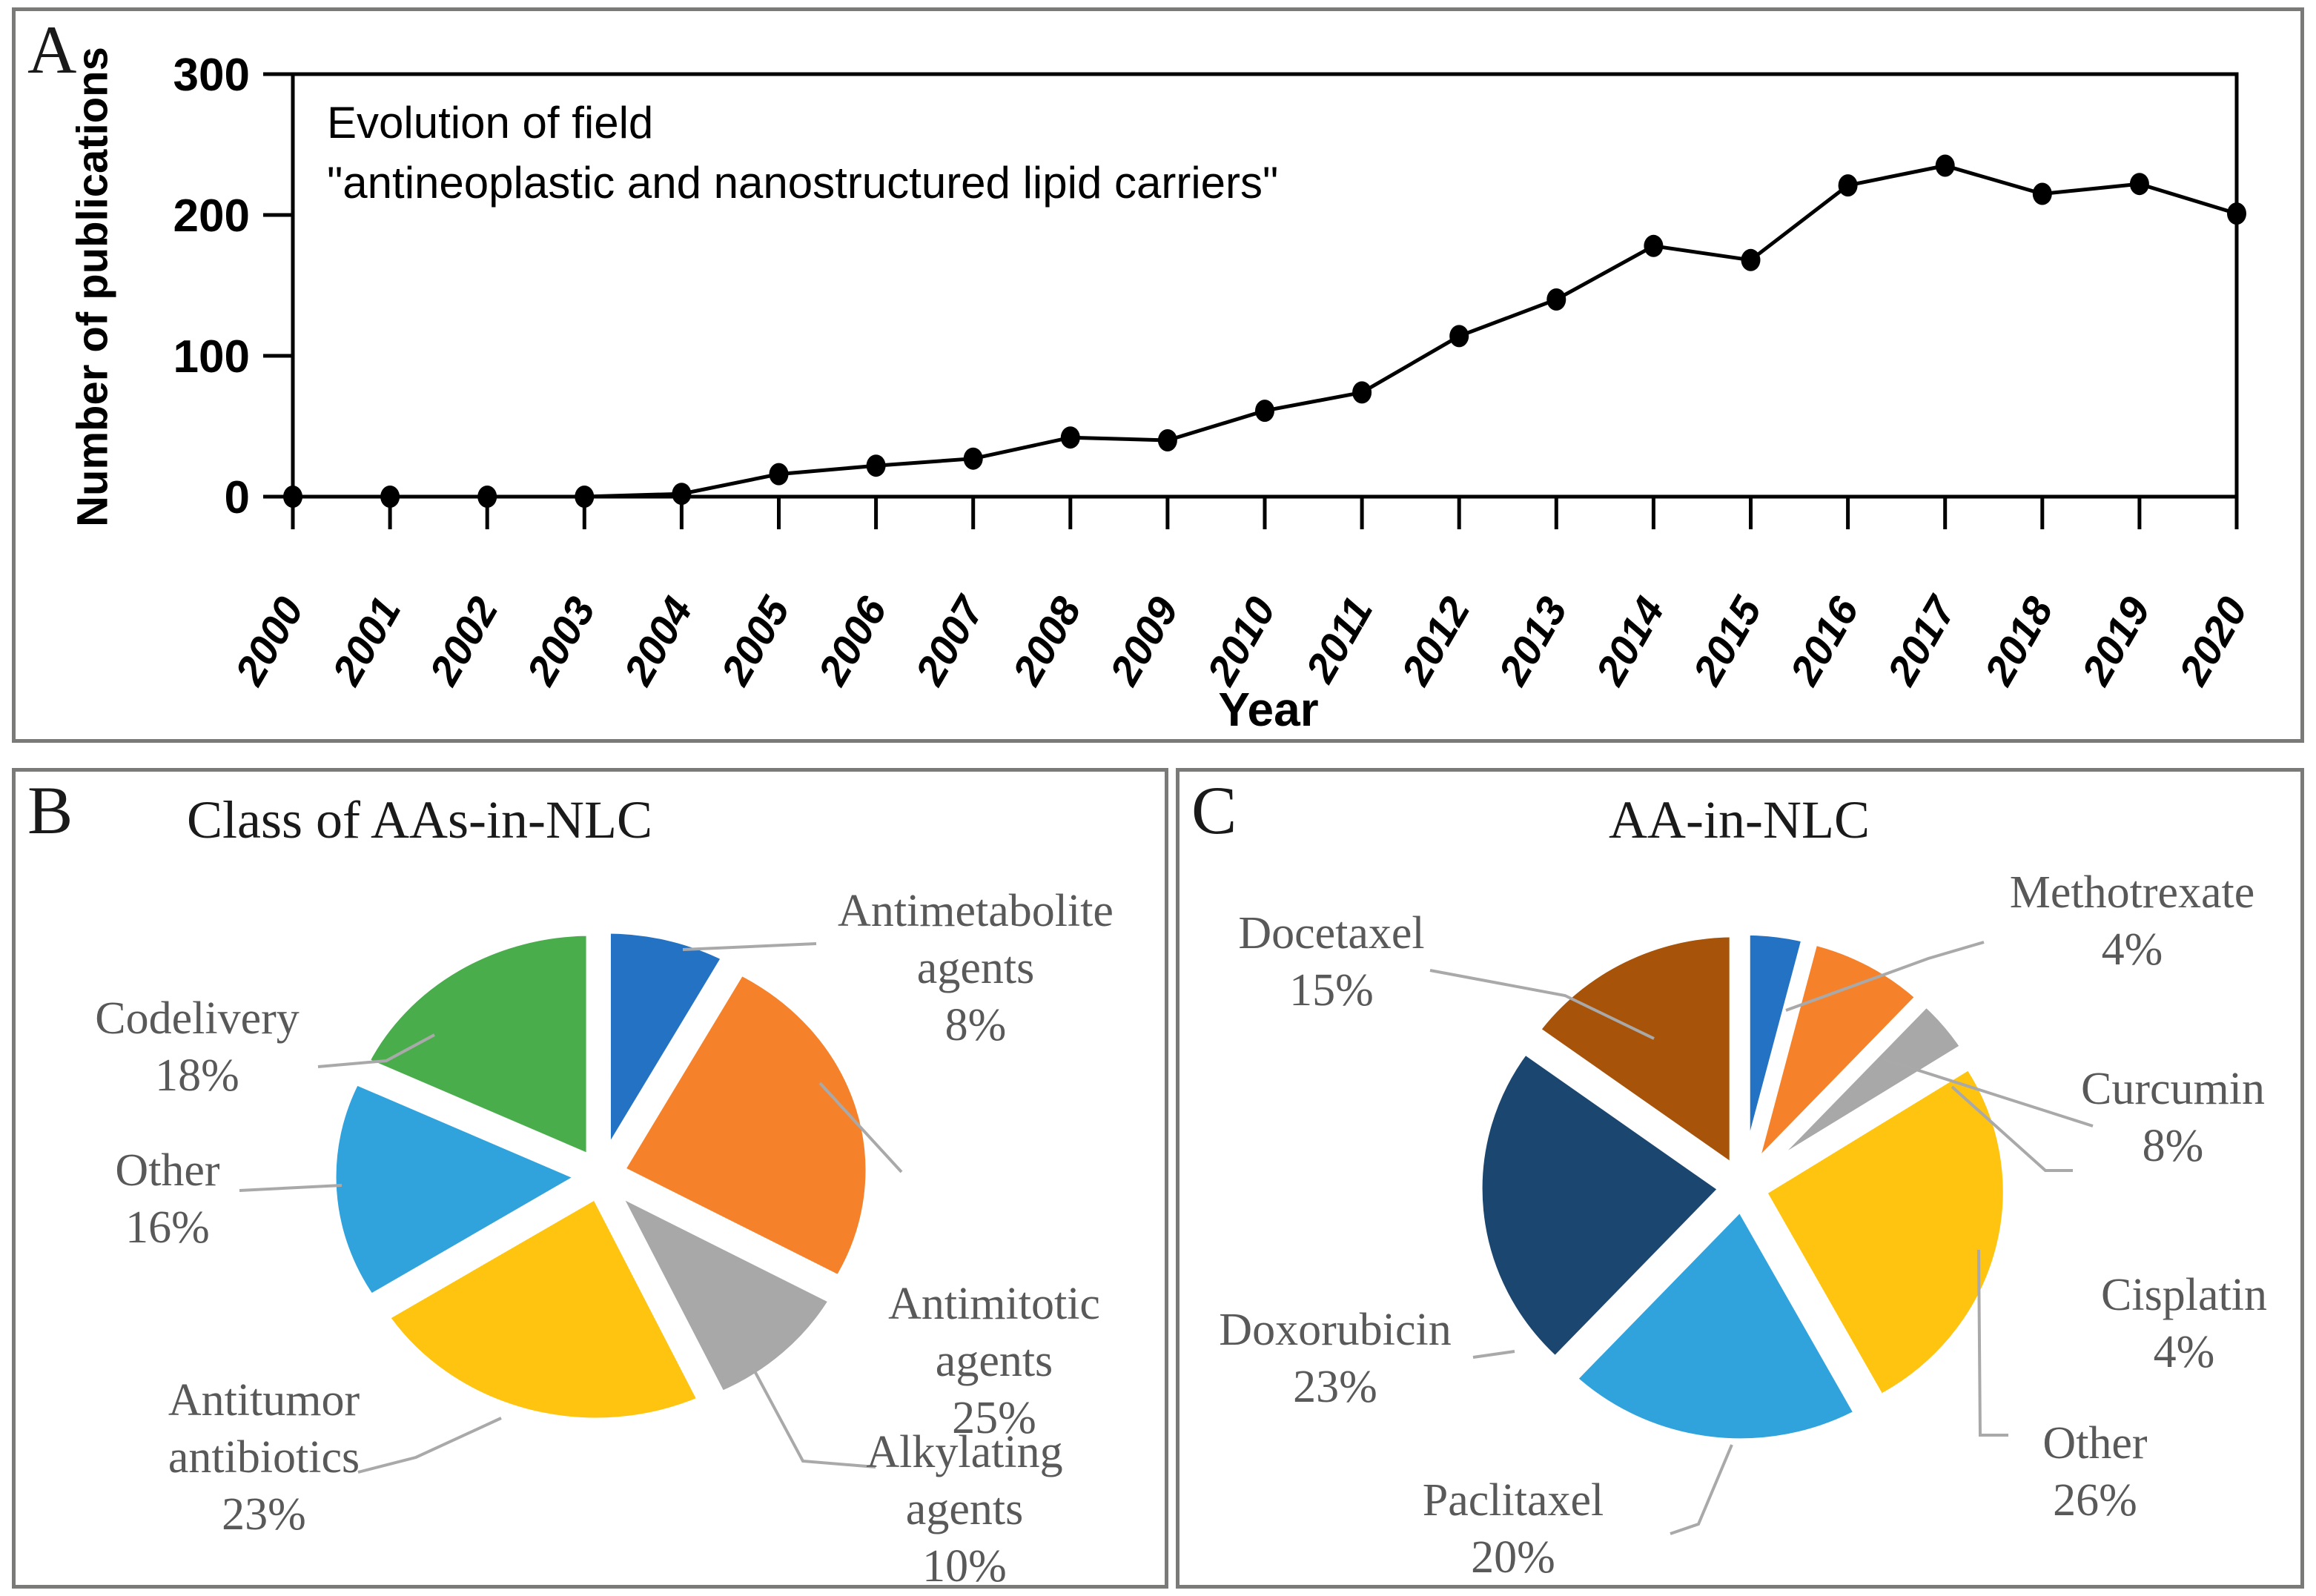 The height and width of the screenshot is (1596, 2316). I want to click on data-point-2007, so click(973, 458).